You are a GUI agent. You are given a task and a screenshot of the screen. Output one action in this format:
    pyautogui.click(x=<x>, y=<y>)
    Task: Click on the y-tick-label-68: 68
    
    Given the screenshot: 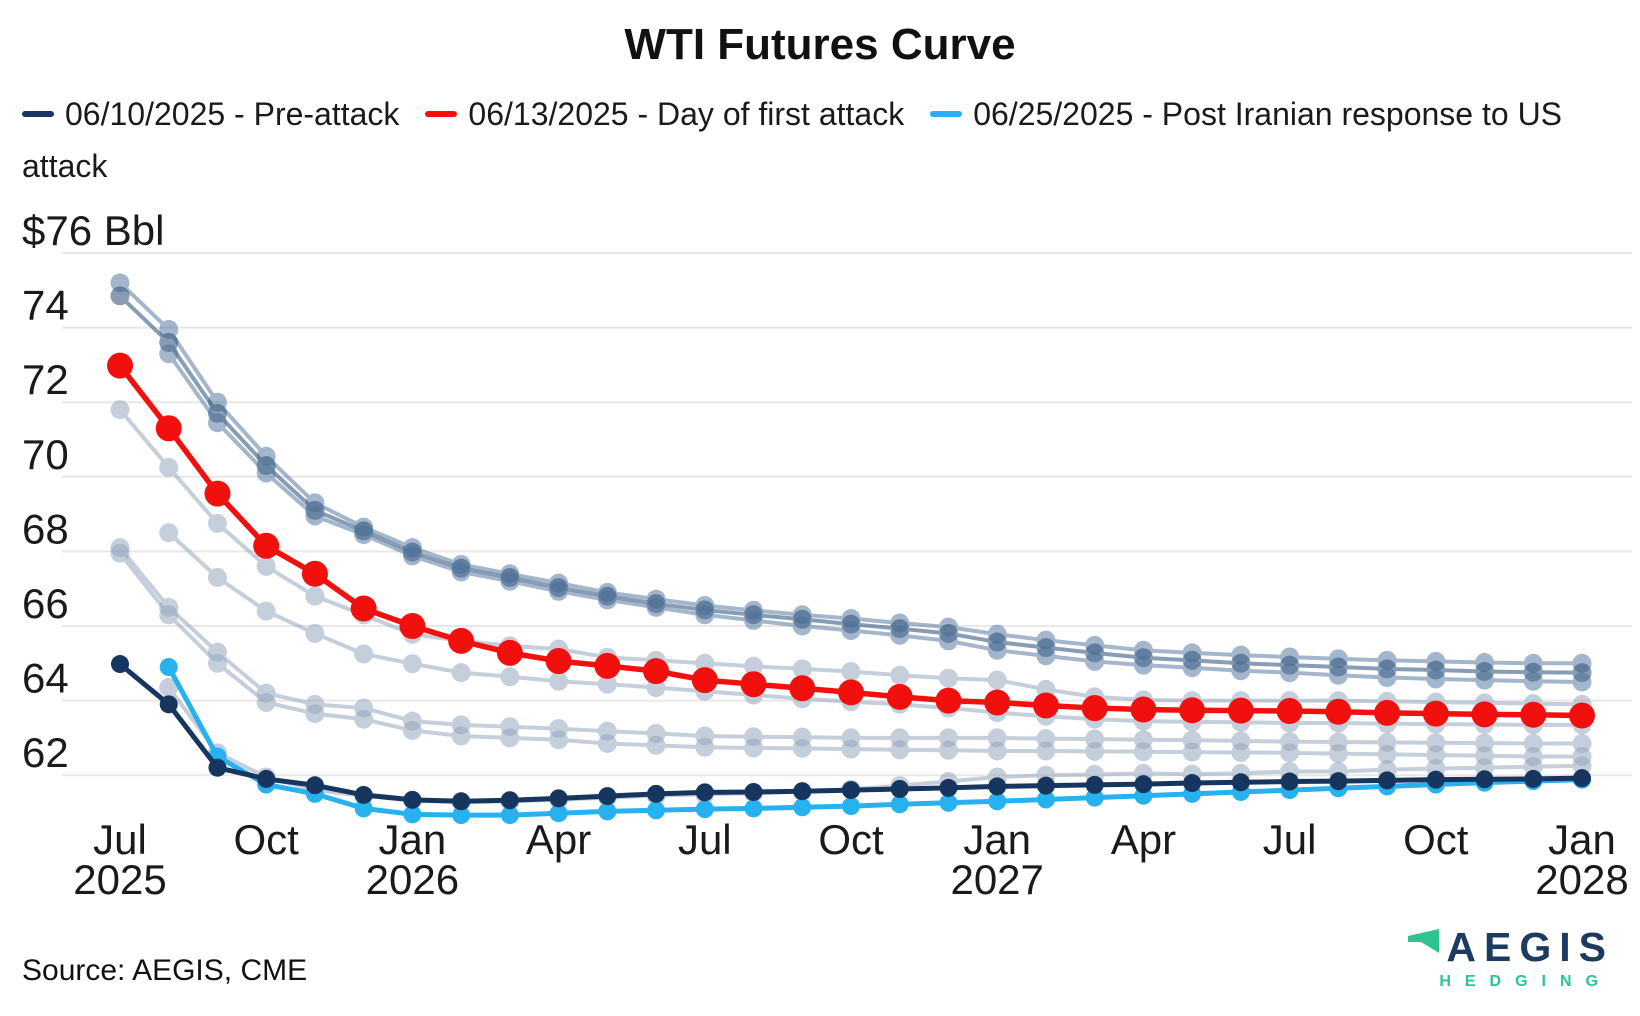 What is the action you would take?
    pyautogui.click(x=45, y=528)
    